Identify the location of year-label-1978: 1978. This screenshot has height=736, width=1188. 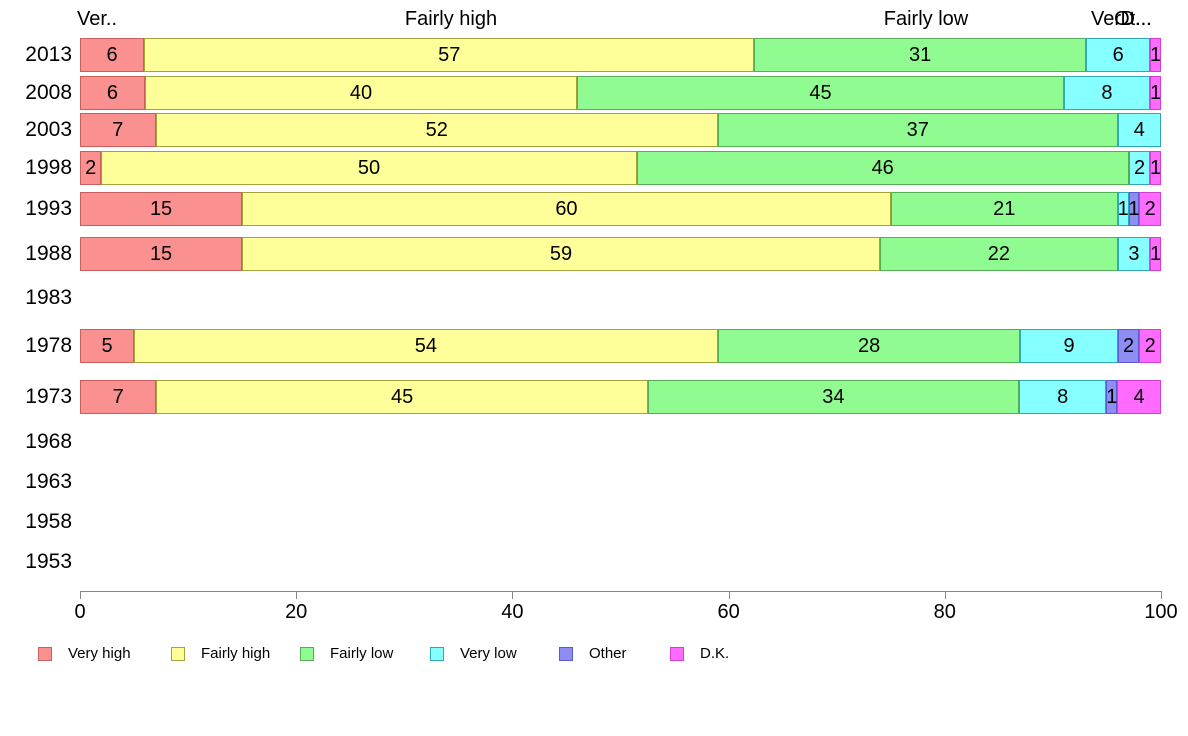
(48, 345).